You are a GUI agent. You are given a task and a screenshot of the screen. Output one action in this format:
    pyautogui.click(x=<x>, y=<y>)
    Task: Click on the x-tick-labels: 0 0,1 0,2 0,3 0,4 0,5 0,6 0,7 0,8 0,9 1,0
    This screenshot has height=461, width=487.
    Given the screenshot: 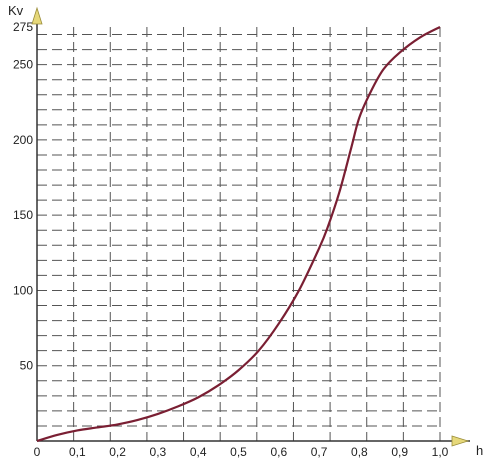 What is the action you would take?
    pyautogui.click(x=241, y=452)
    